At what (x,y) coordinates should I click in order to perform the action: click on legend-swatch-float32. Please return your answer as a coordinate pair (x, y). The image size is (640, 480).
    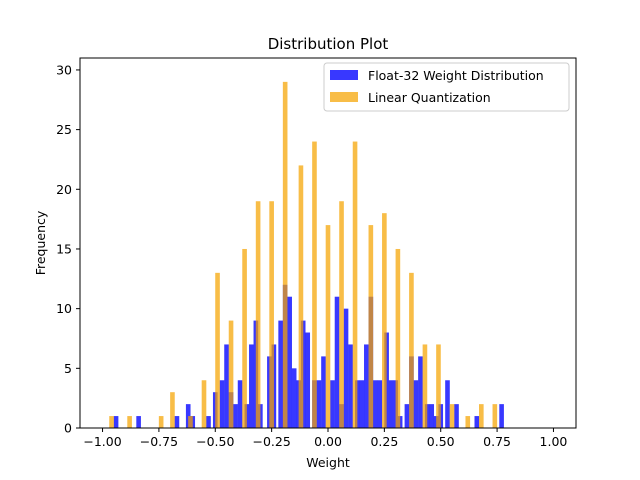
    Looking at the image, I should click on (344, 75).